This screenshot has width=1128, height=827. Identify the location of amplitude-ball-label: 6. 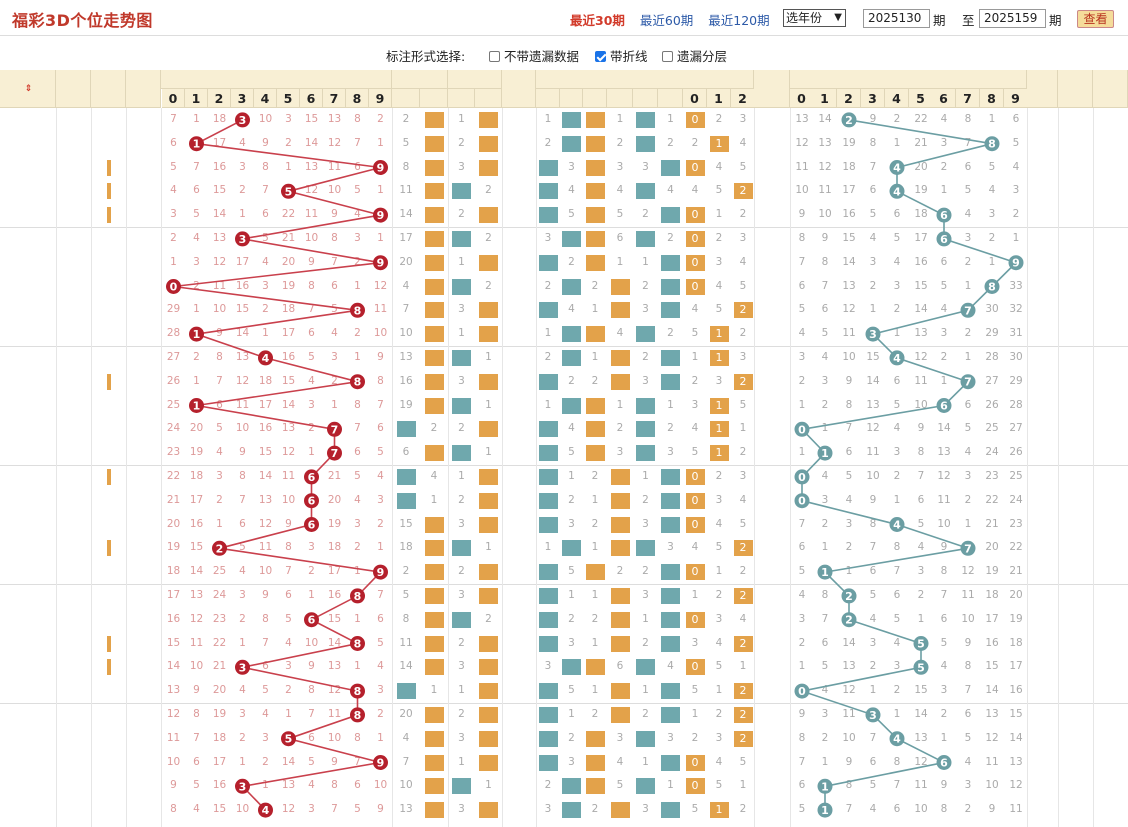
(944, 239).